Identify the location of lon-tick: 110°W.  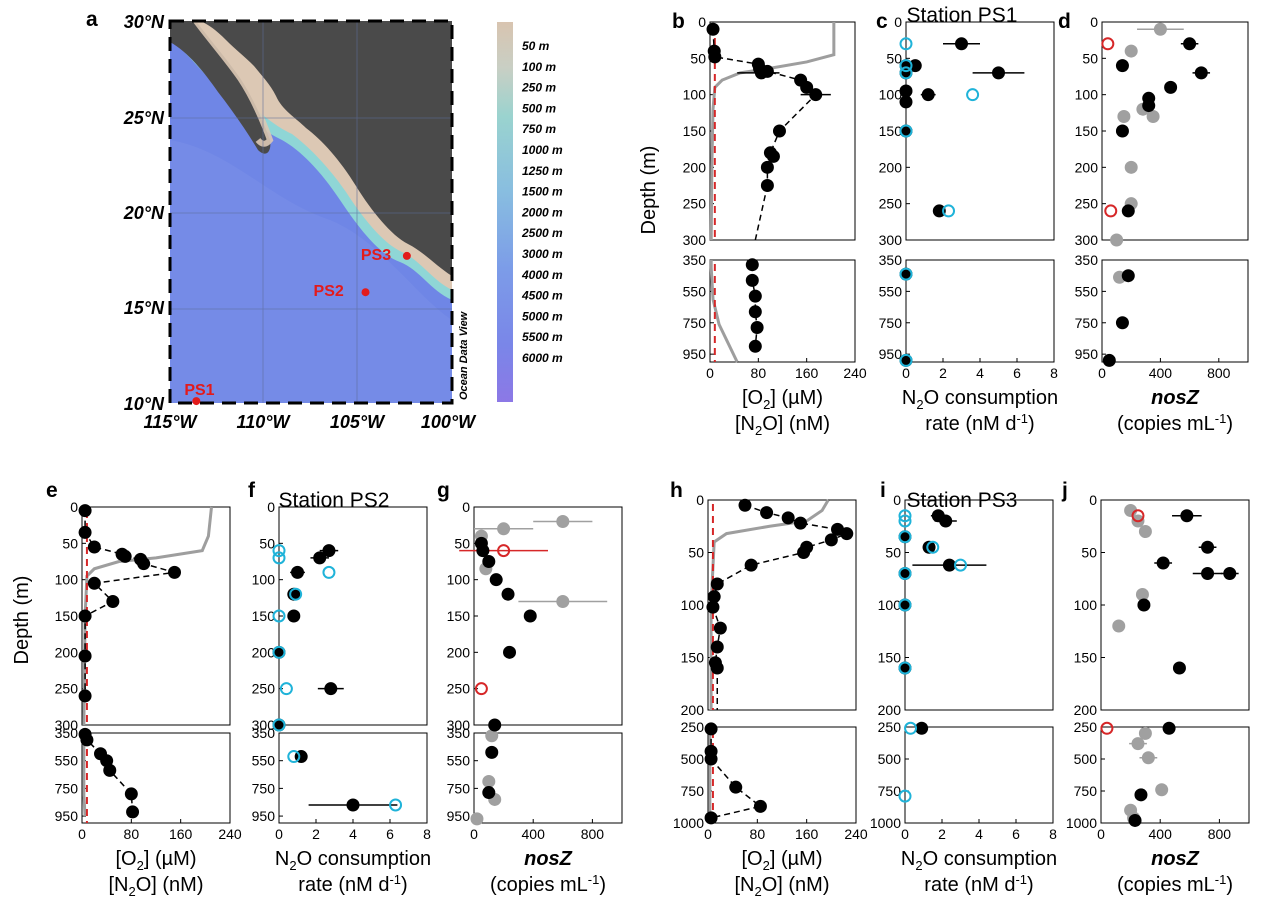
(264, 422).